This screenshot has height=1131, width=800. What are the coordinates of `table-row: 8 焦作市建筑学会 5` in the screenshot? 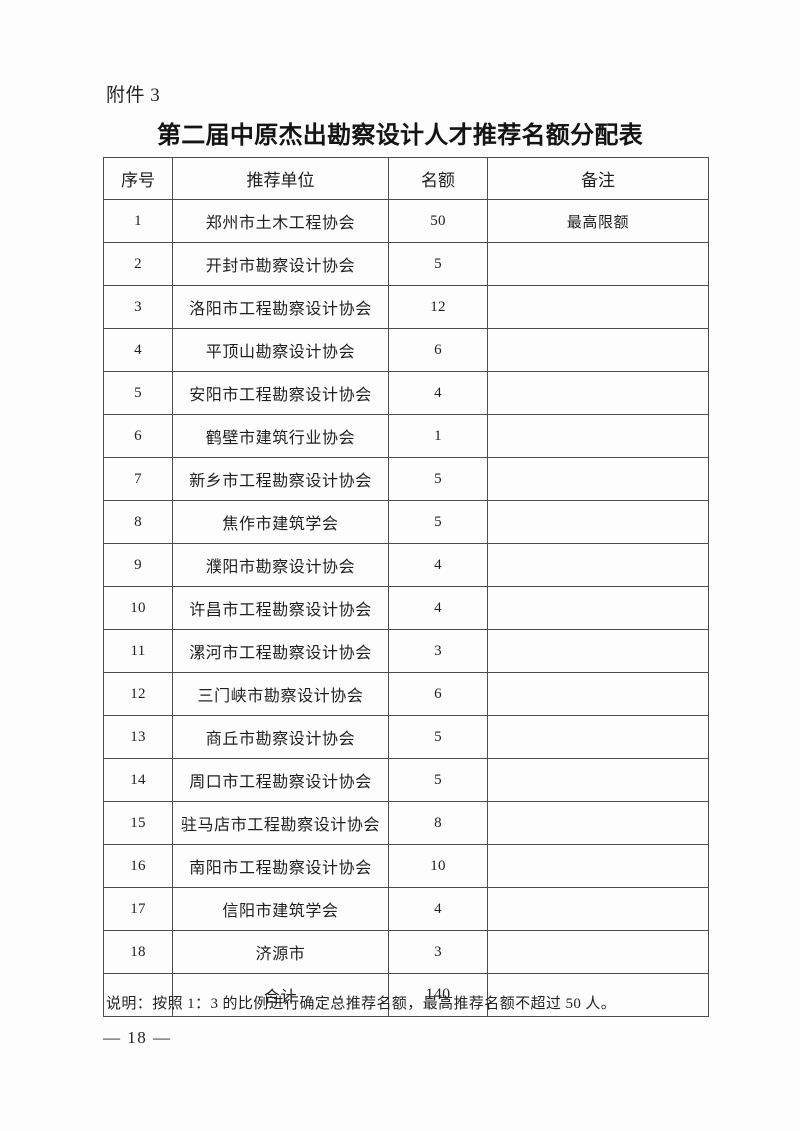 It's located at (406, 522).